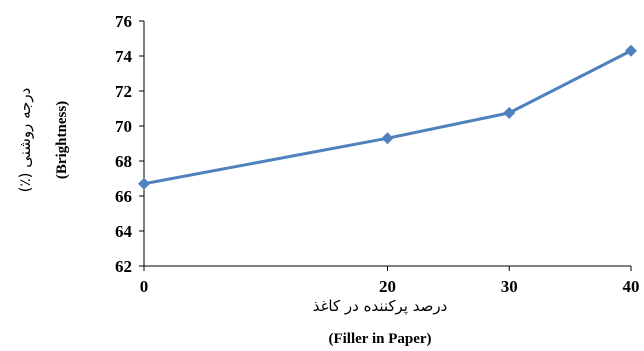  I want to click on y-tick-label: 74, so click(124, 56).